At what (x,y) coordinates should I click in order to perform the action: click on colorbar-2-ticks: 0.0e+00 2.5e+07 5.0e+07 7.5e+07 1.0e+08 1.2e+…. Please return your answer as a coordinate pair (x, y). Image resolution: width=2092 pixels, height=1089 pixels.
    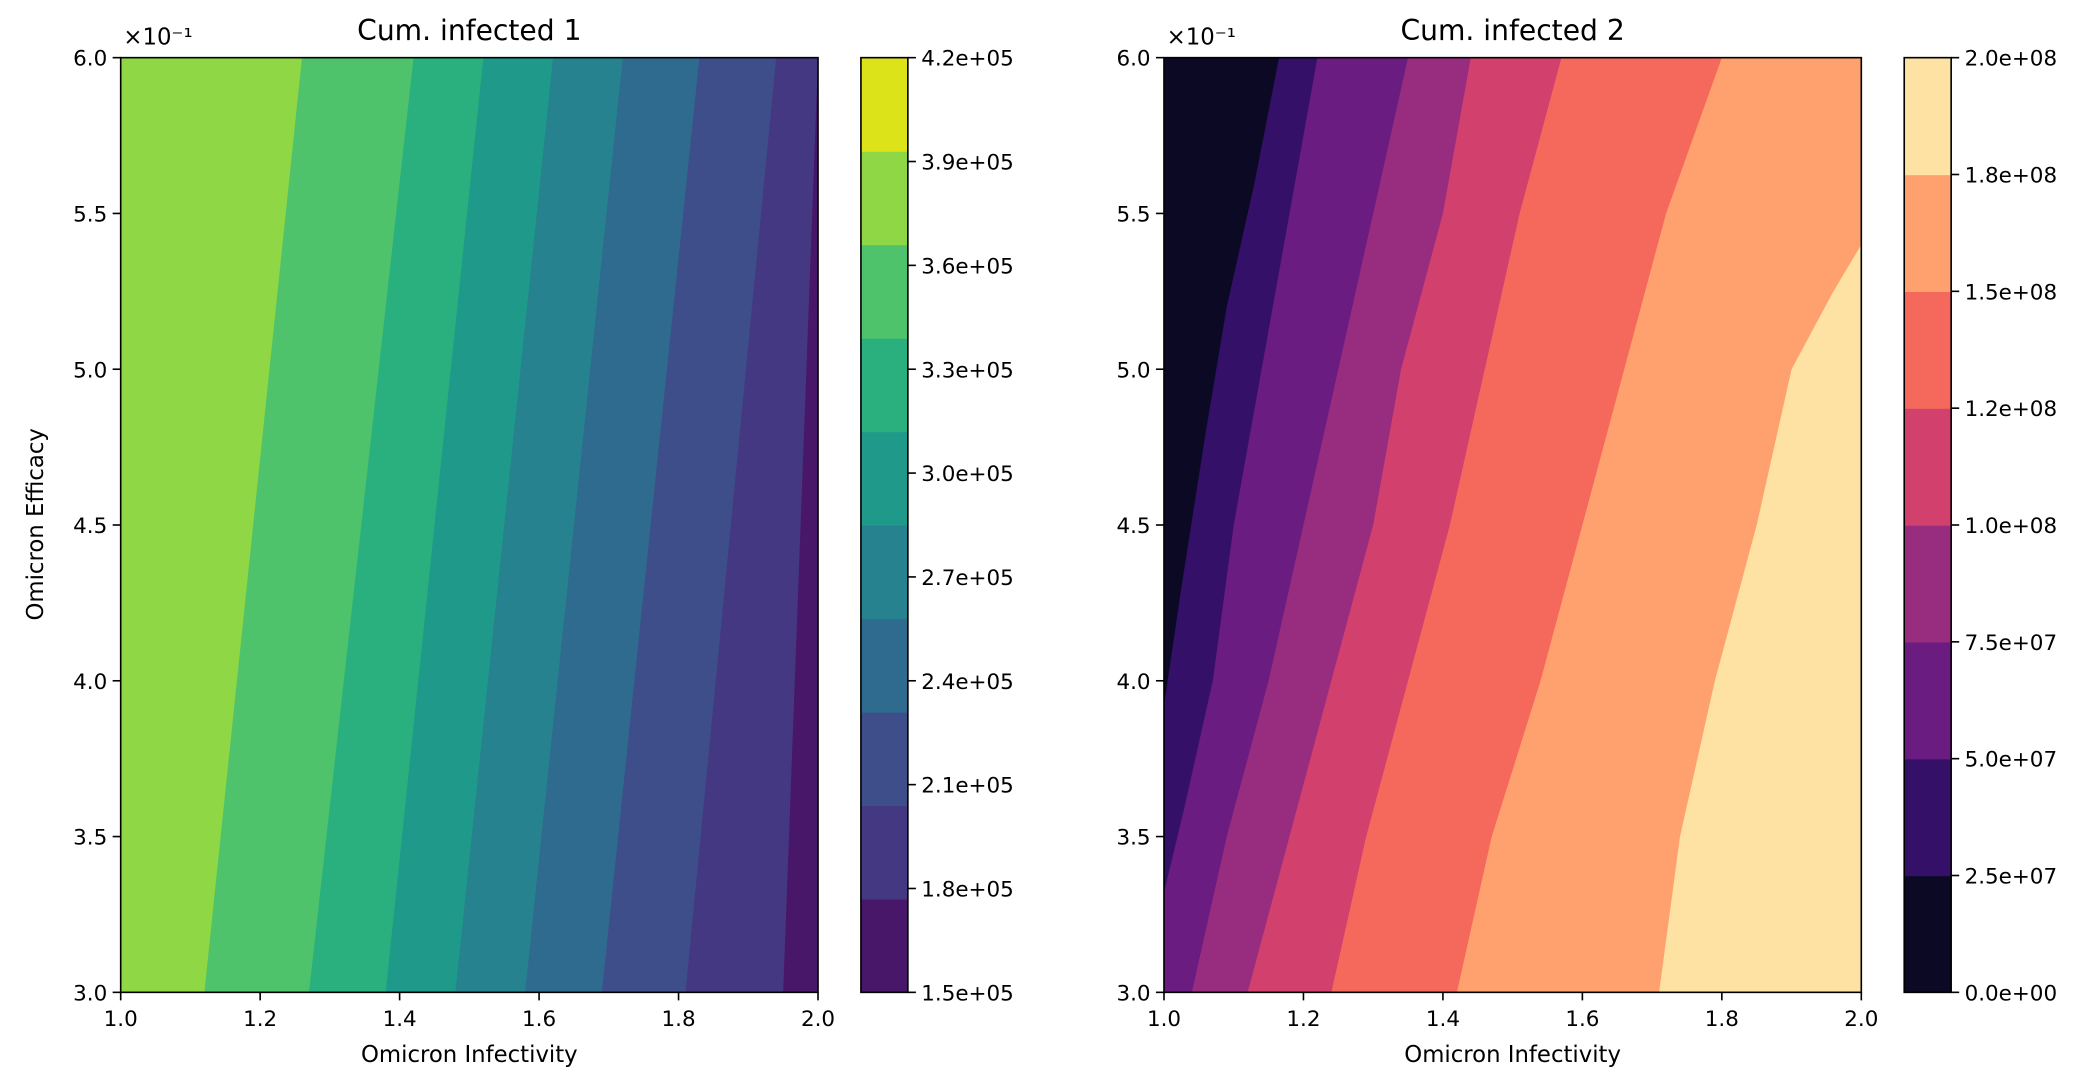
    Looking at the image, I should click on (2004, 526).